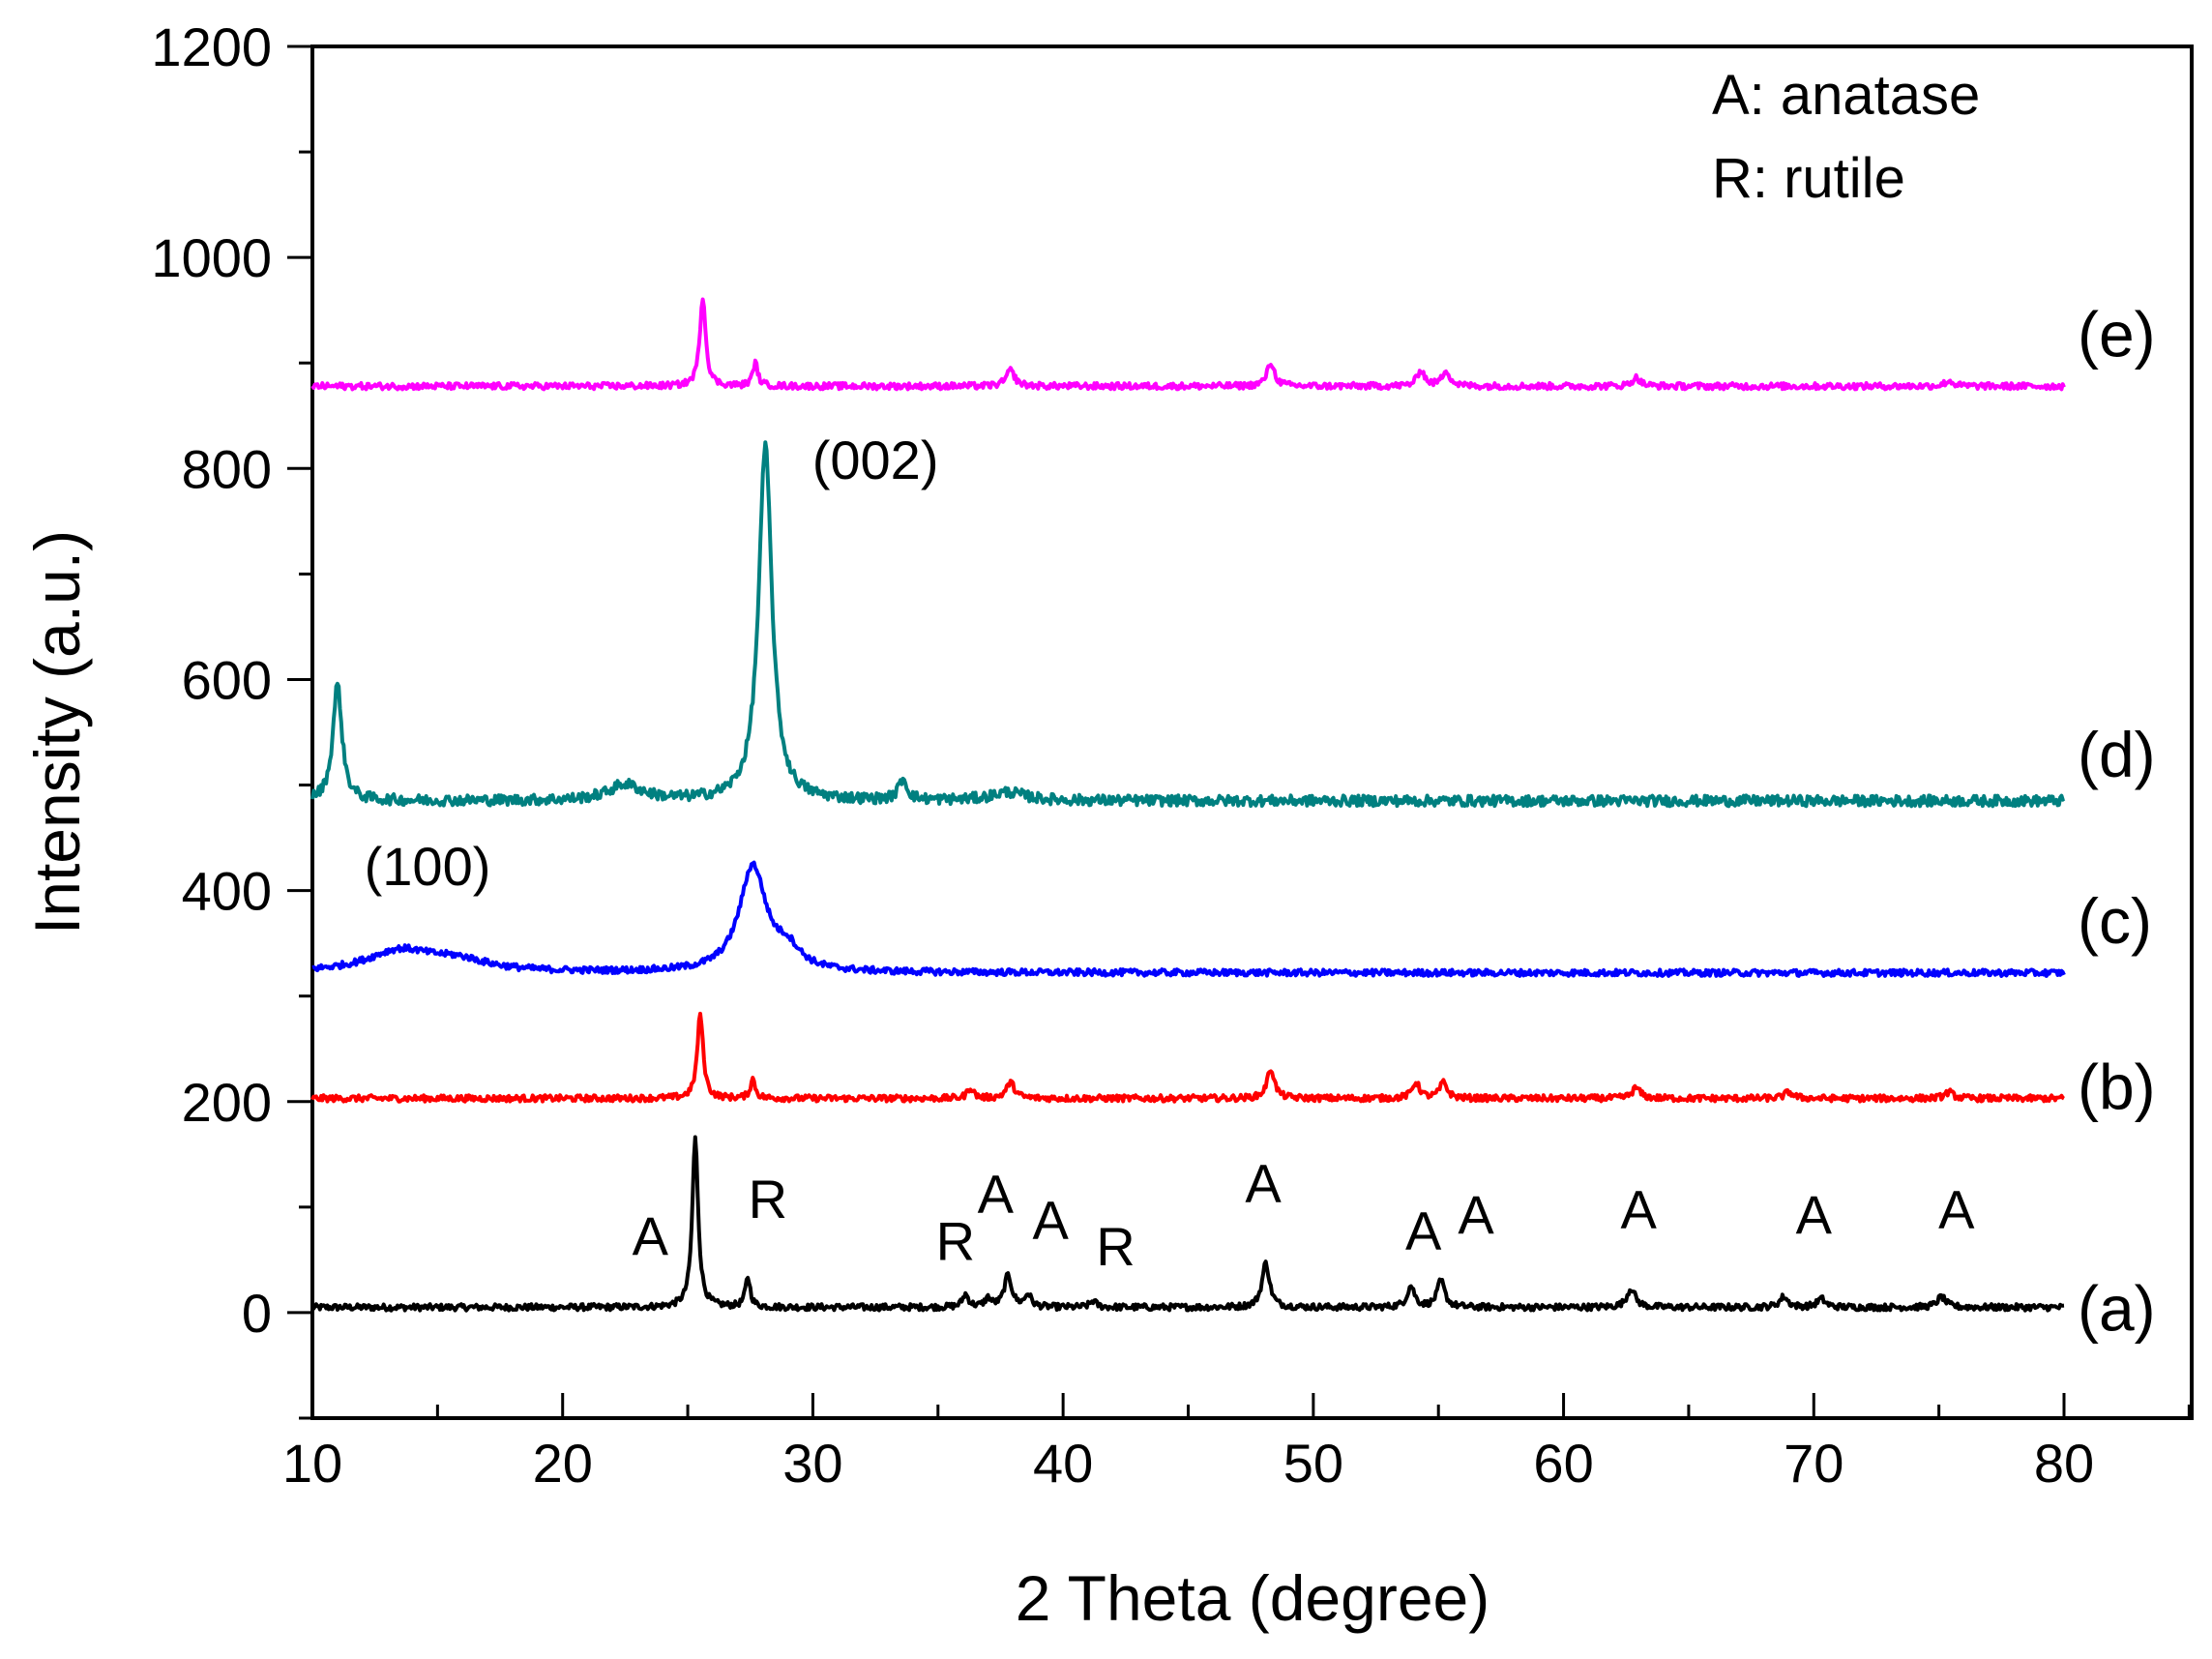  What do you see at coordinates (1313, 1464) in the screenshot?
I see `x-tick-label: 50` at bounding box center [1313, 1464].